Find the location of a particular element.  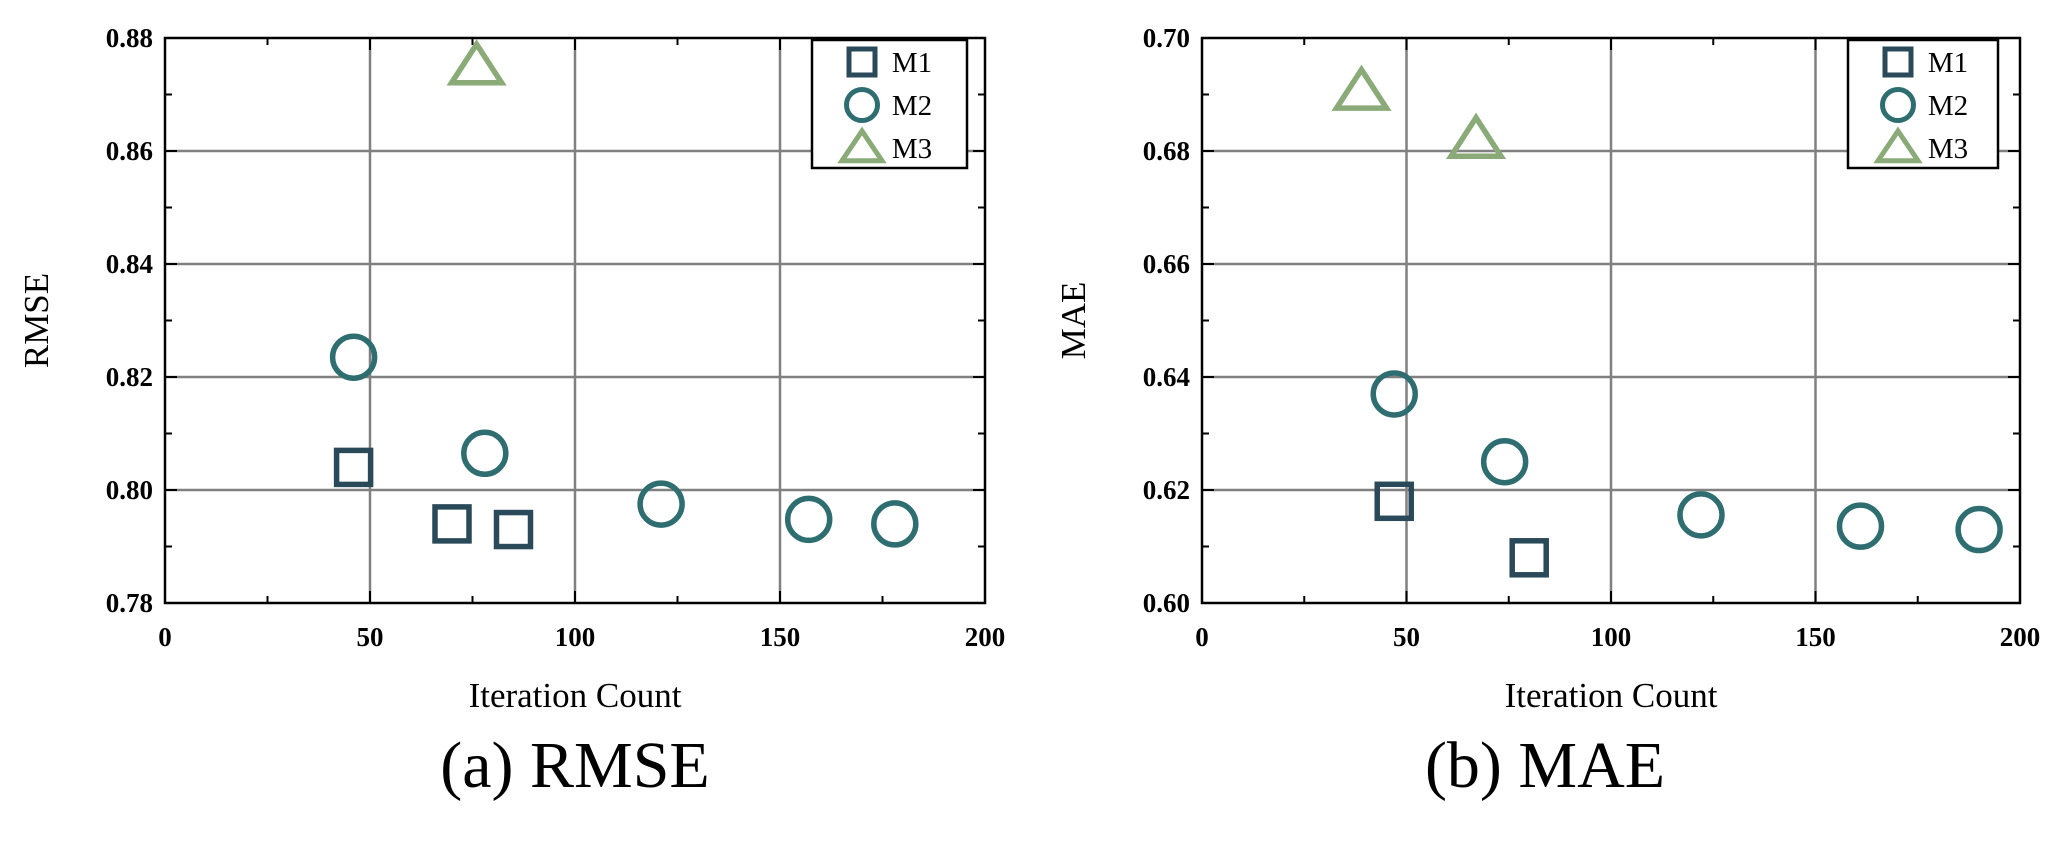

y-tick-label: 0.64 is located at coordinates (1166, 377).